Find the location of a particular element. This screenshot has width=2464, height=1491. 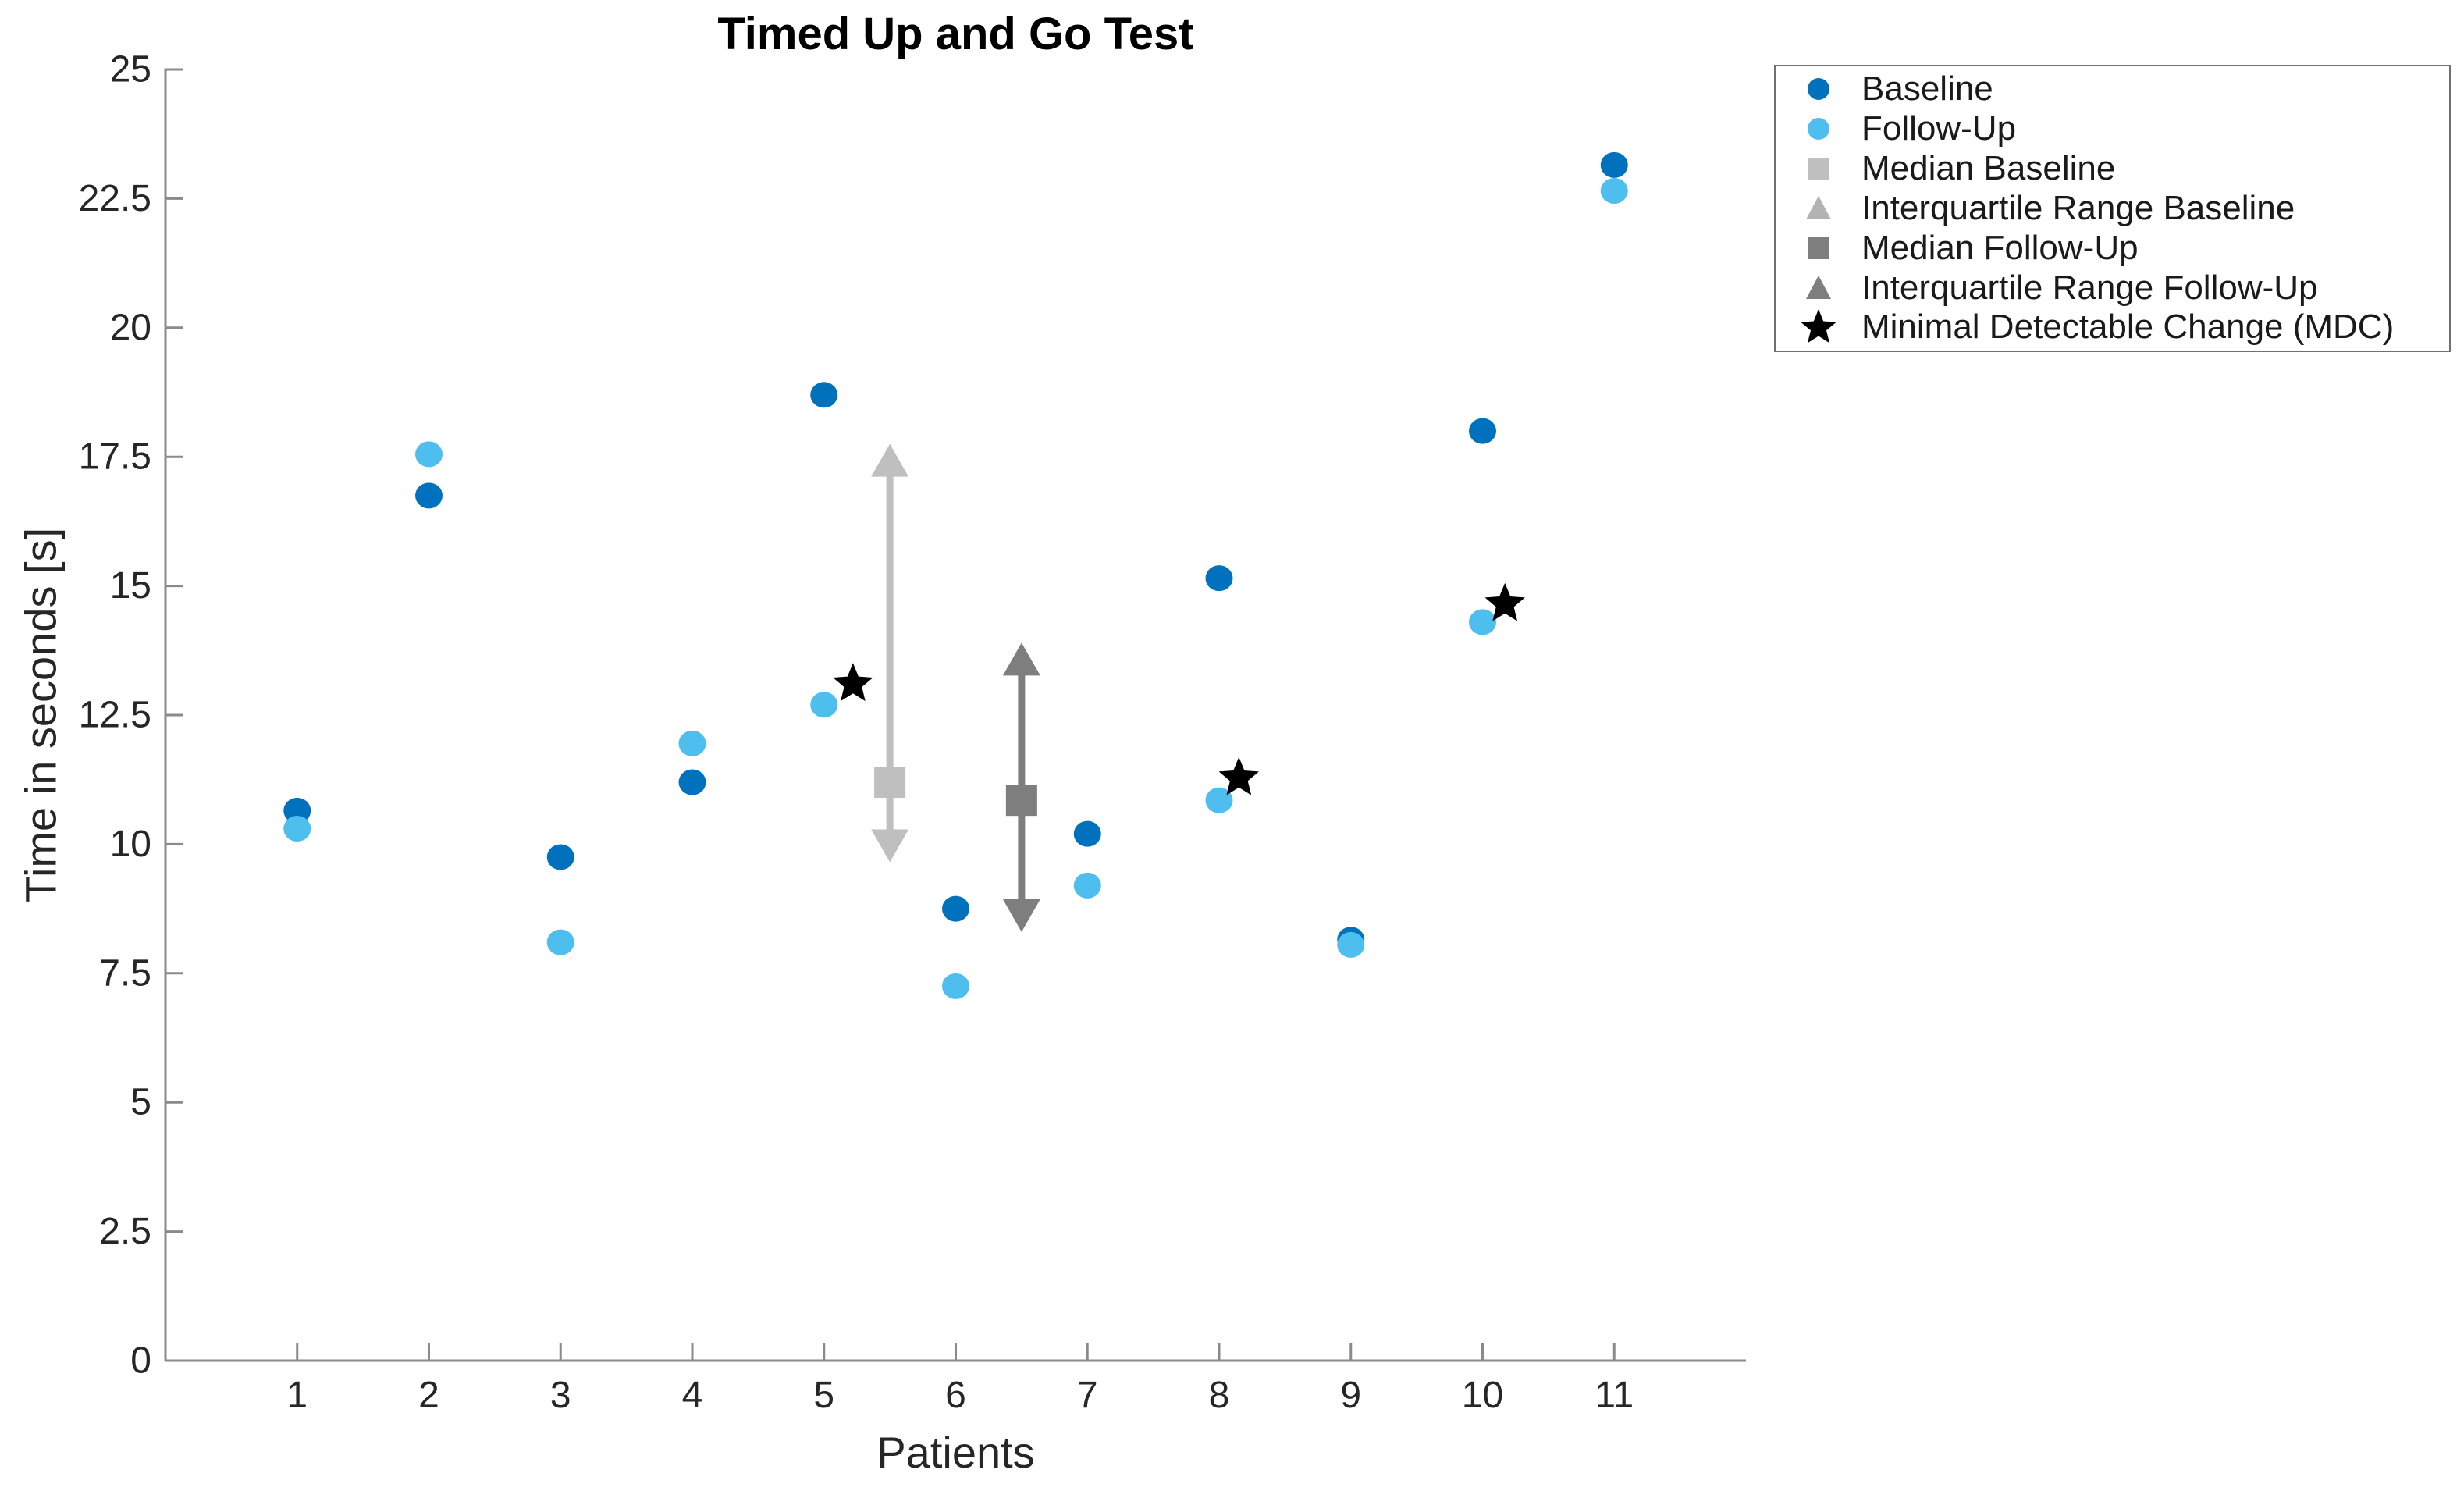

x-tick-label: 7 is located at coordinates (1087, 1396).